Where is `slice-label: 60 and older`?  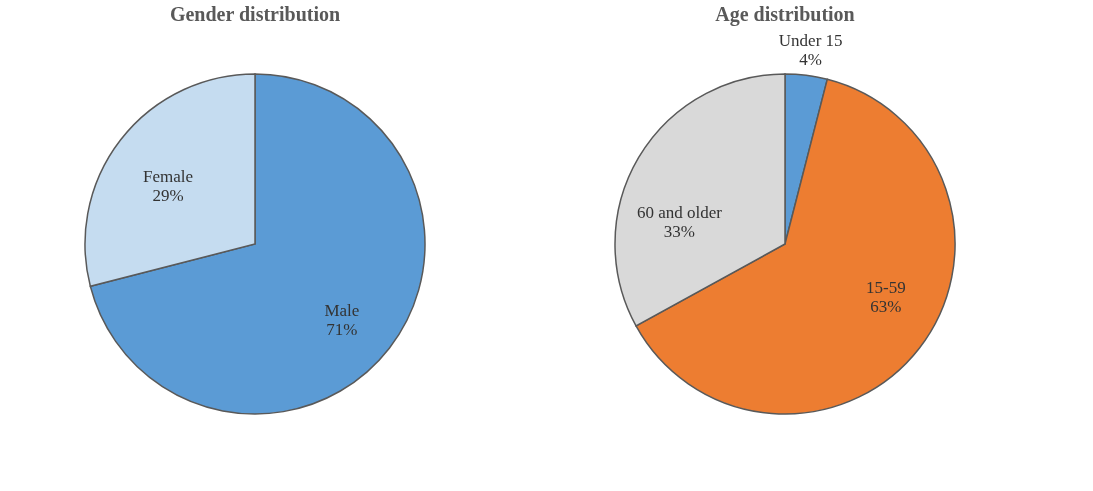 slice-label: 60 and older is located at coordinates (679, 213).